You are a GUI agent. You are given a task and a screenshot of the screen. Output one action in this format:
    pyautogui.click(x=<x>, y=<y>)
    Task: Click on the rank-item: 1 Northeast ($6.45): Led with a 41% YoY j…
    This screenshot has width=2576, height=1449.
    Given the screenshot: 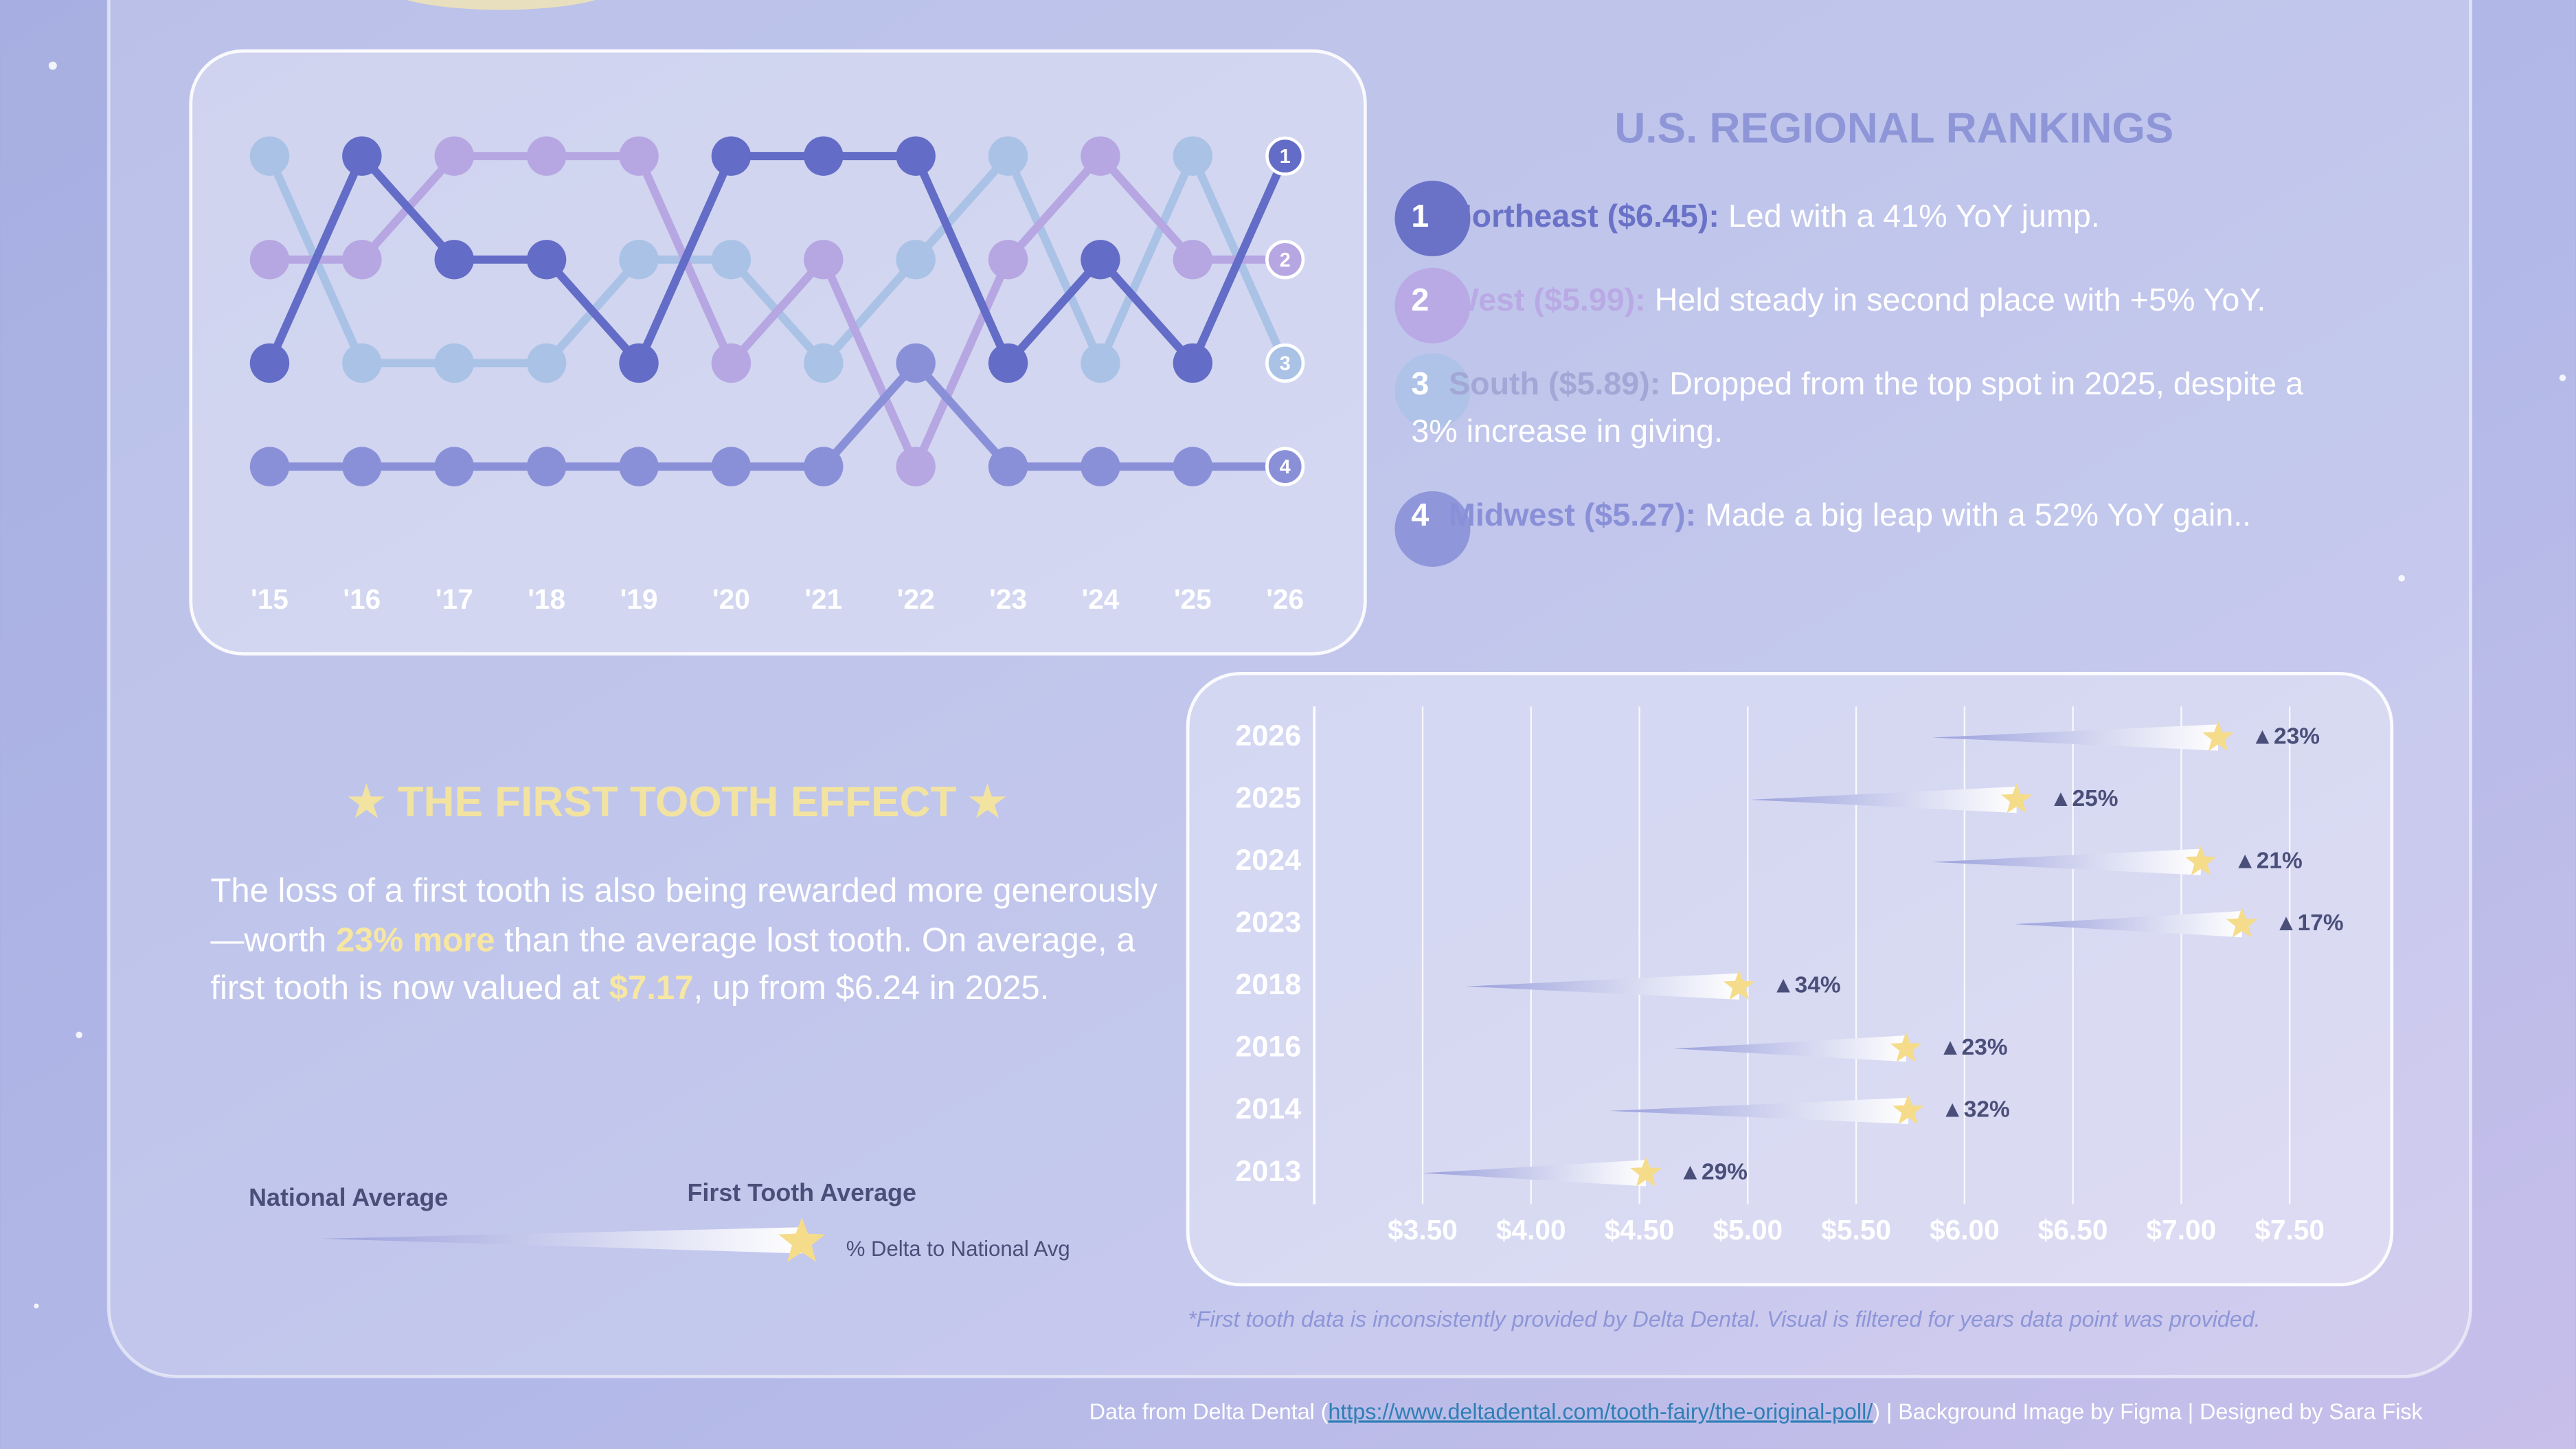 What is the action you would take?
    pyautogui.click(x=1871, y=217)
    